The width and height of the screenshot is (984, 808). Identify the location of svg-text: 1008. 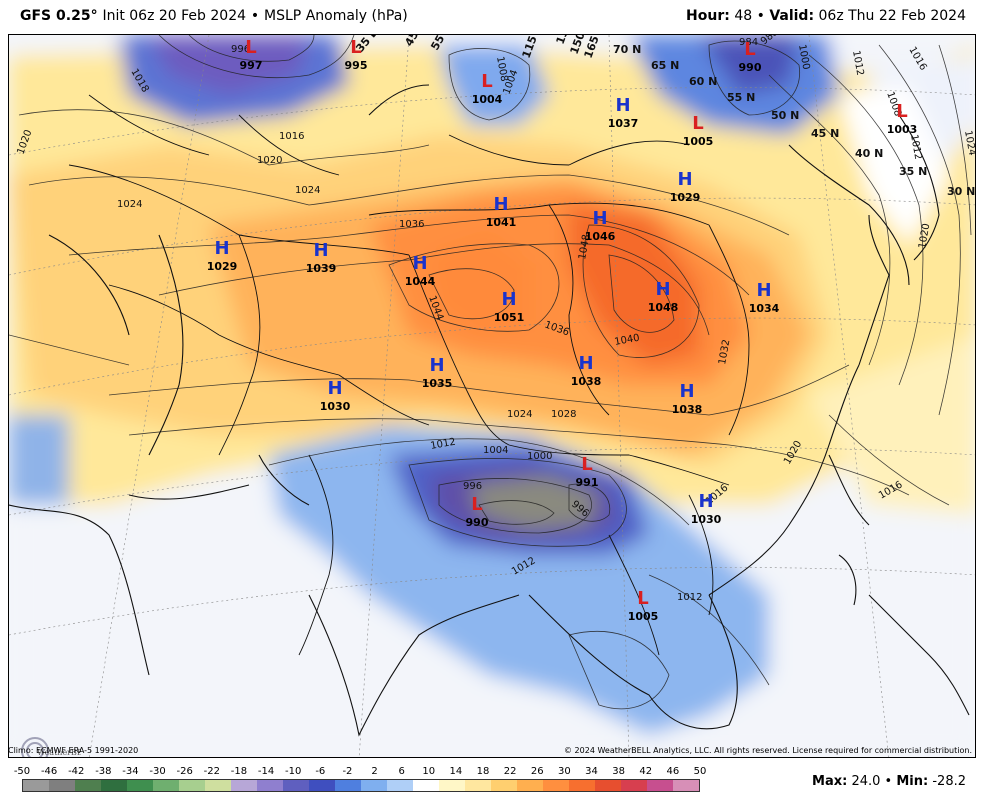
(501, 69).